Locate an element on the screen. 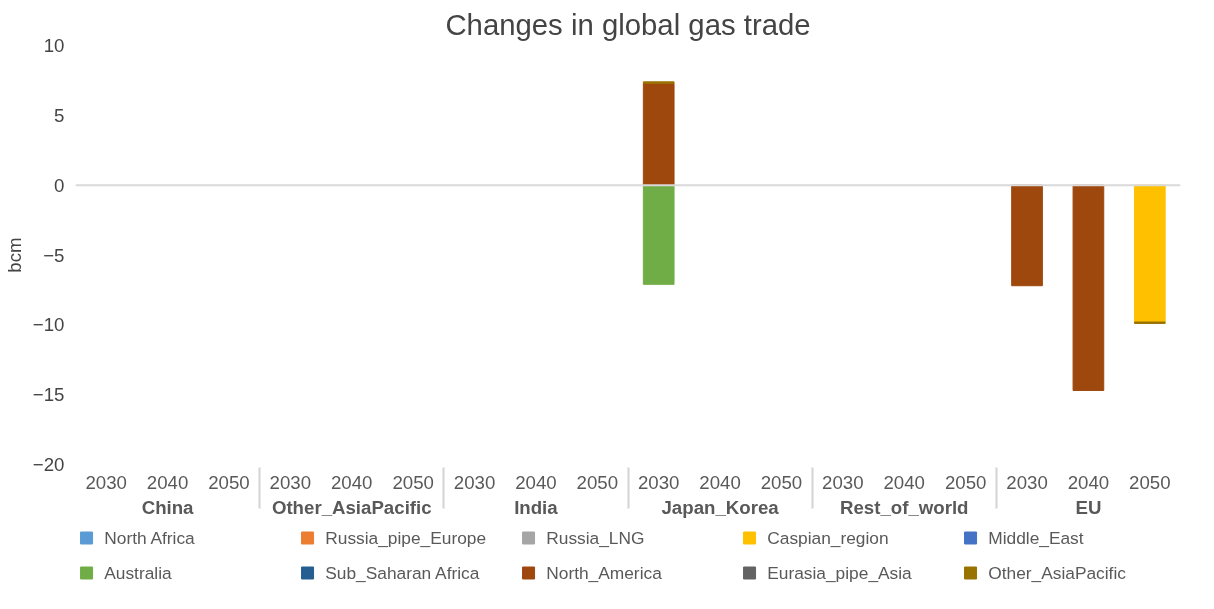 This screenshot has height=609, width=1214. text: Japan_Korea is located at coordinates (720, 507).